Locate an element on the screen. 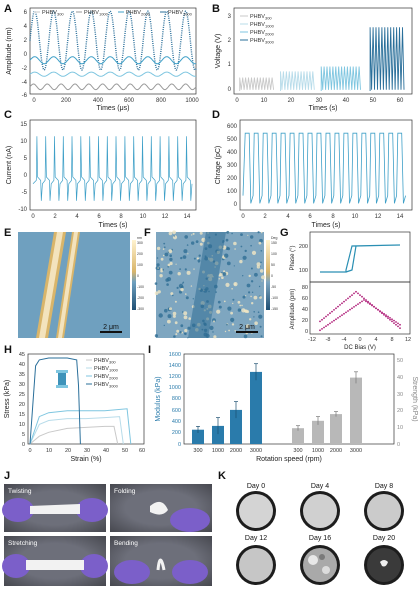  panel-f-colorbar-ticks: Deg 150 100 50 0 -50 -100 -150 is located at coordinates (274, 273).